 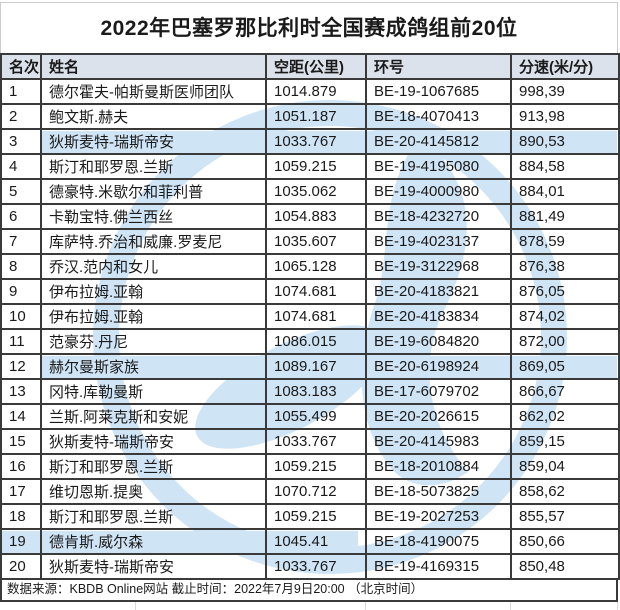 What do you see at coordinates (21, 566) in the screenshot?
I see `rank-cell: 20` at bounding box center [21, 566].